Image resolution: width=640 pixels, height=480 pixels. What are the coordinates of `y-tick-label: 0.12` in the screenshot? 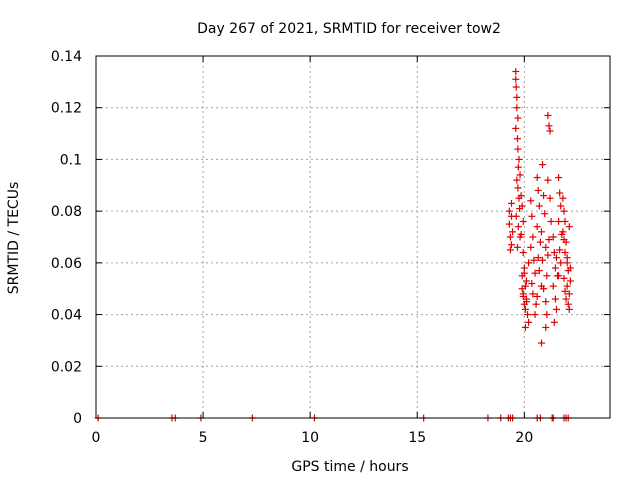 It's located at (66, 109).